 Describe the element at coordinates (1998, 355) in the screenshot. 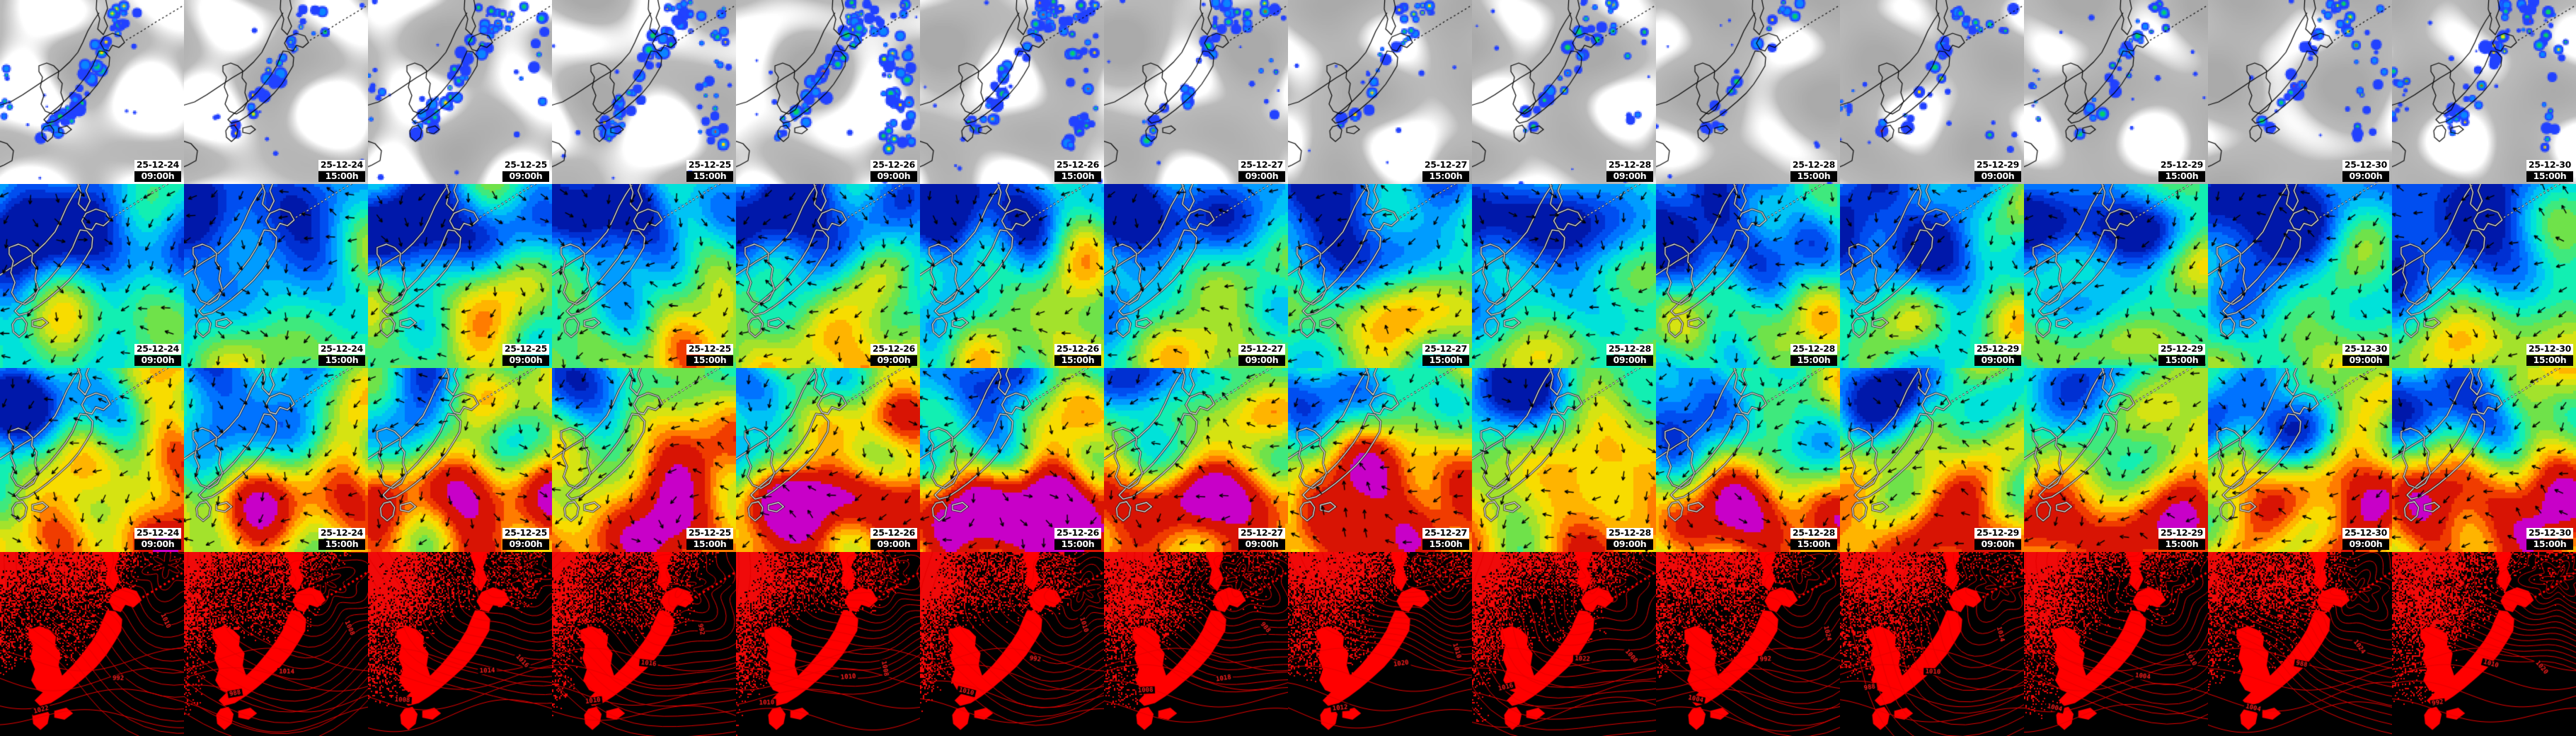

I see `timestamp-badge: 25-12-29 09:00h` at that location.